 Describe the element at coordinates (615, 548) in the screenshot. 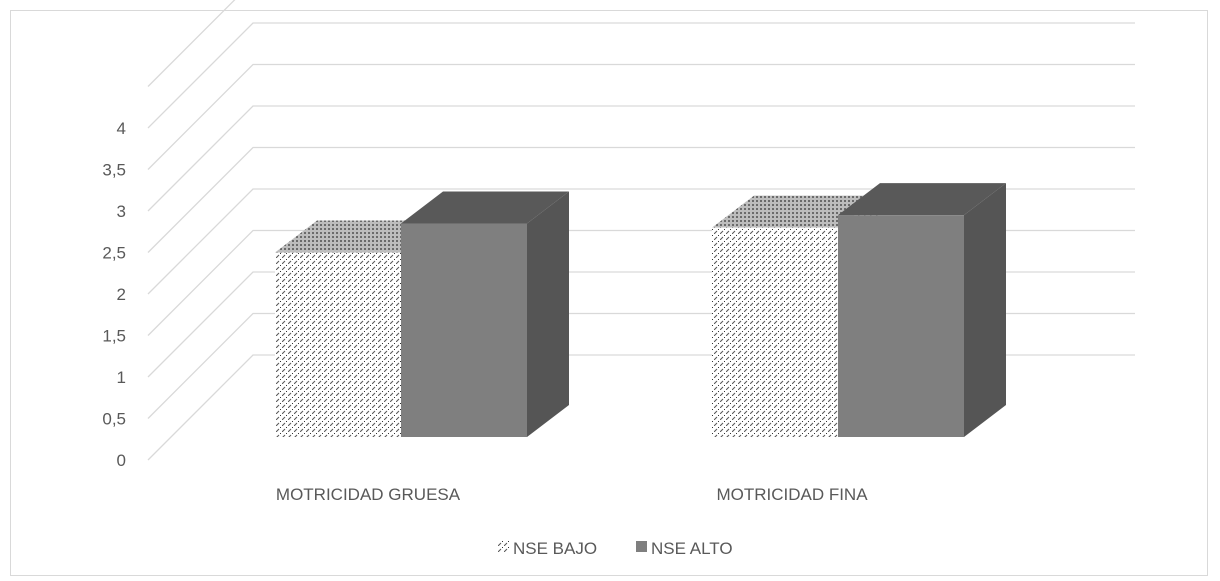

I see `legend: NSE BAJO NSE ALTO` at that location.